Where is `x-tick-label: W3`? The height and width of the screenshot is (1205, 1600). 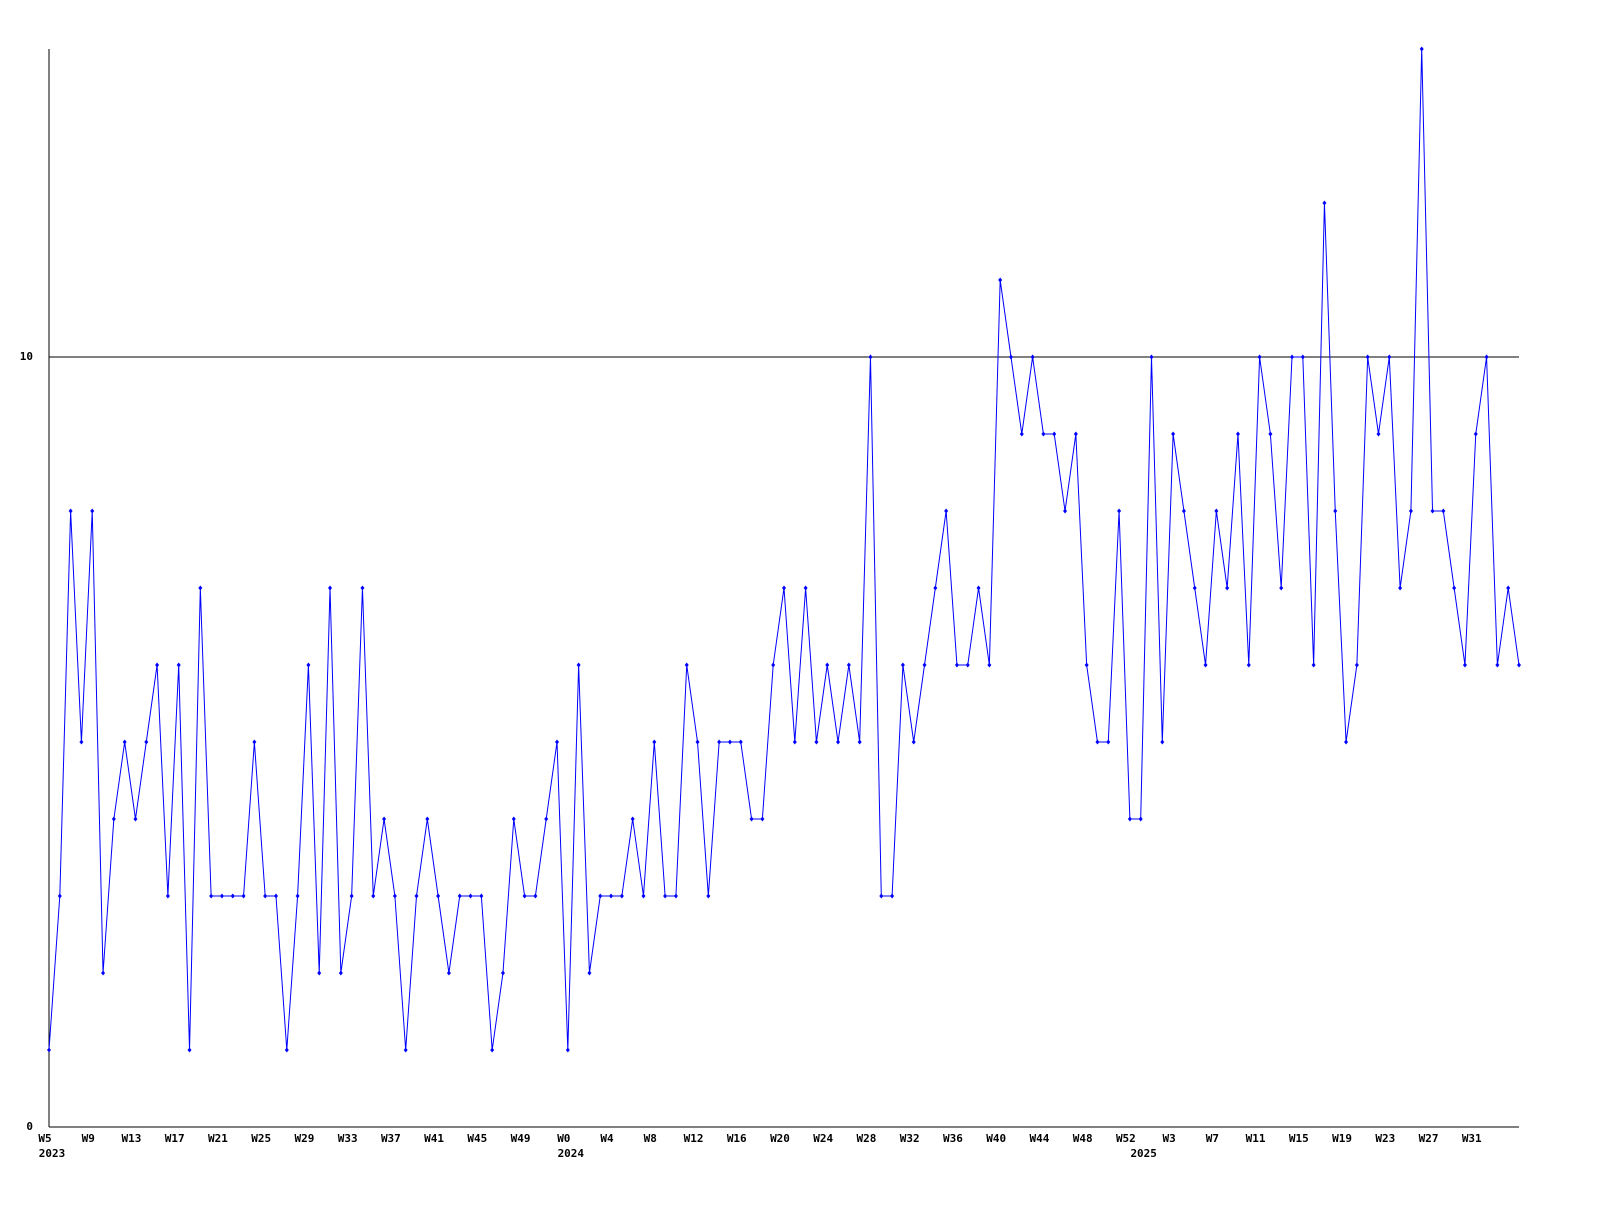 x-tick-label: W3 is located at coordinates (1168, 1138).